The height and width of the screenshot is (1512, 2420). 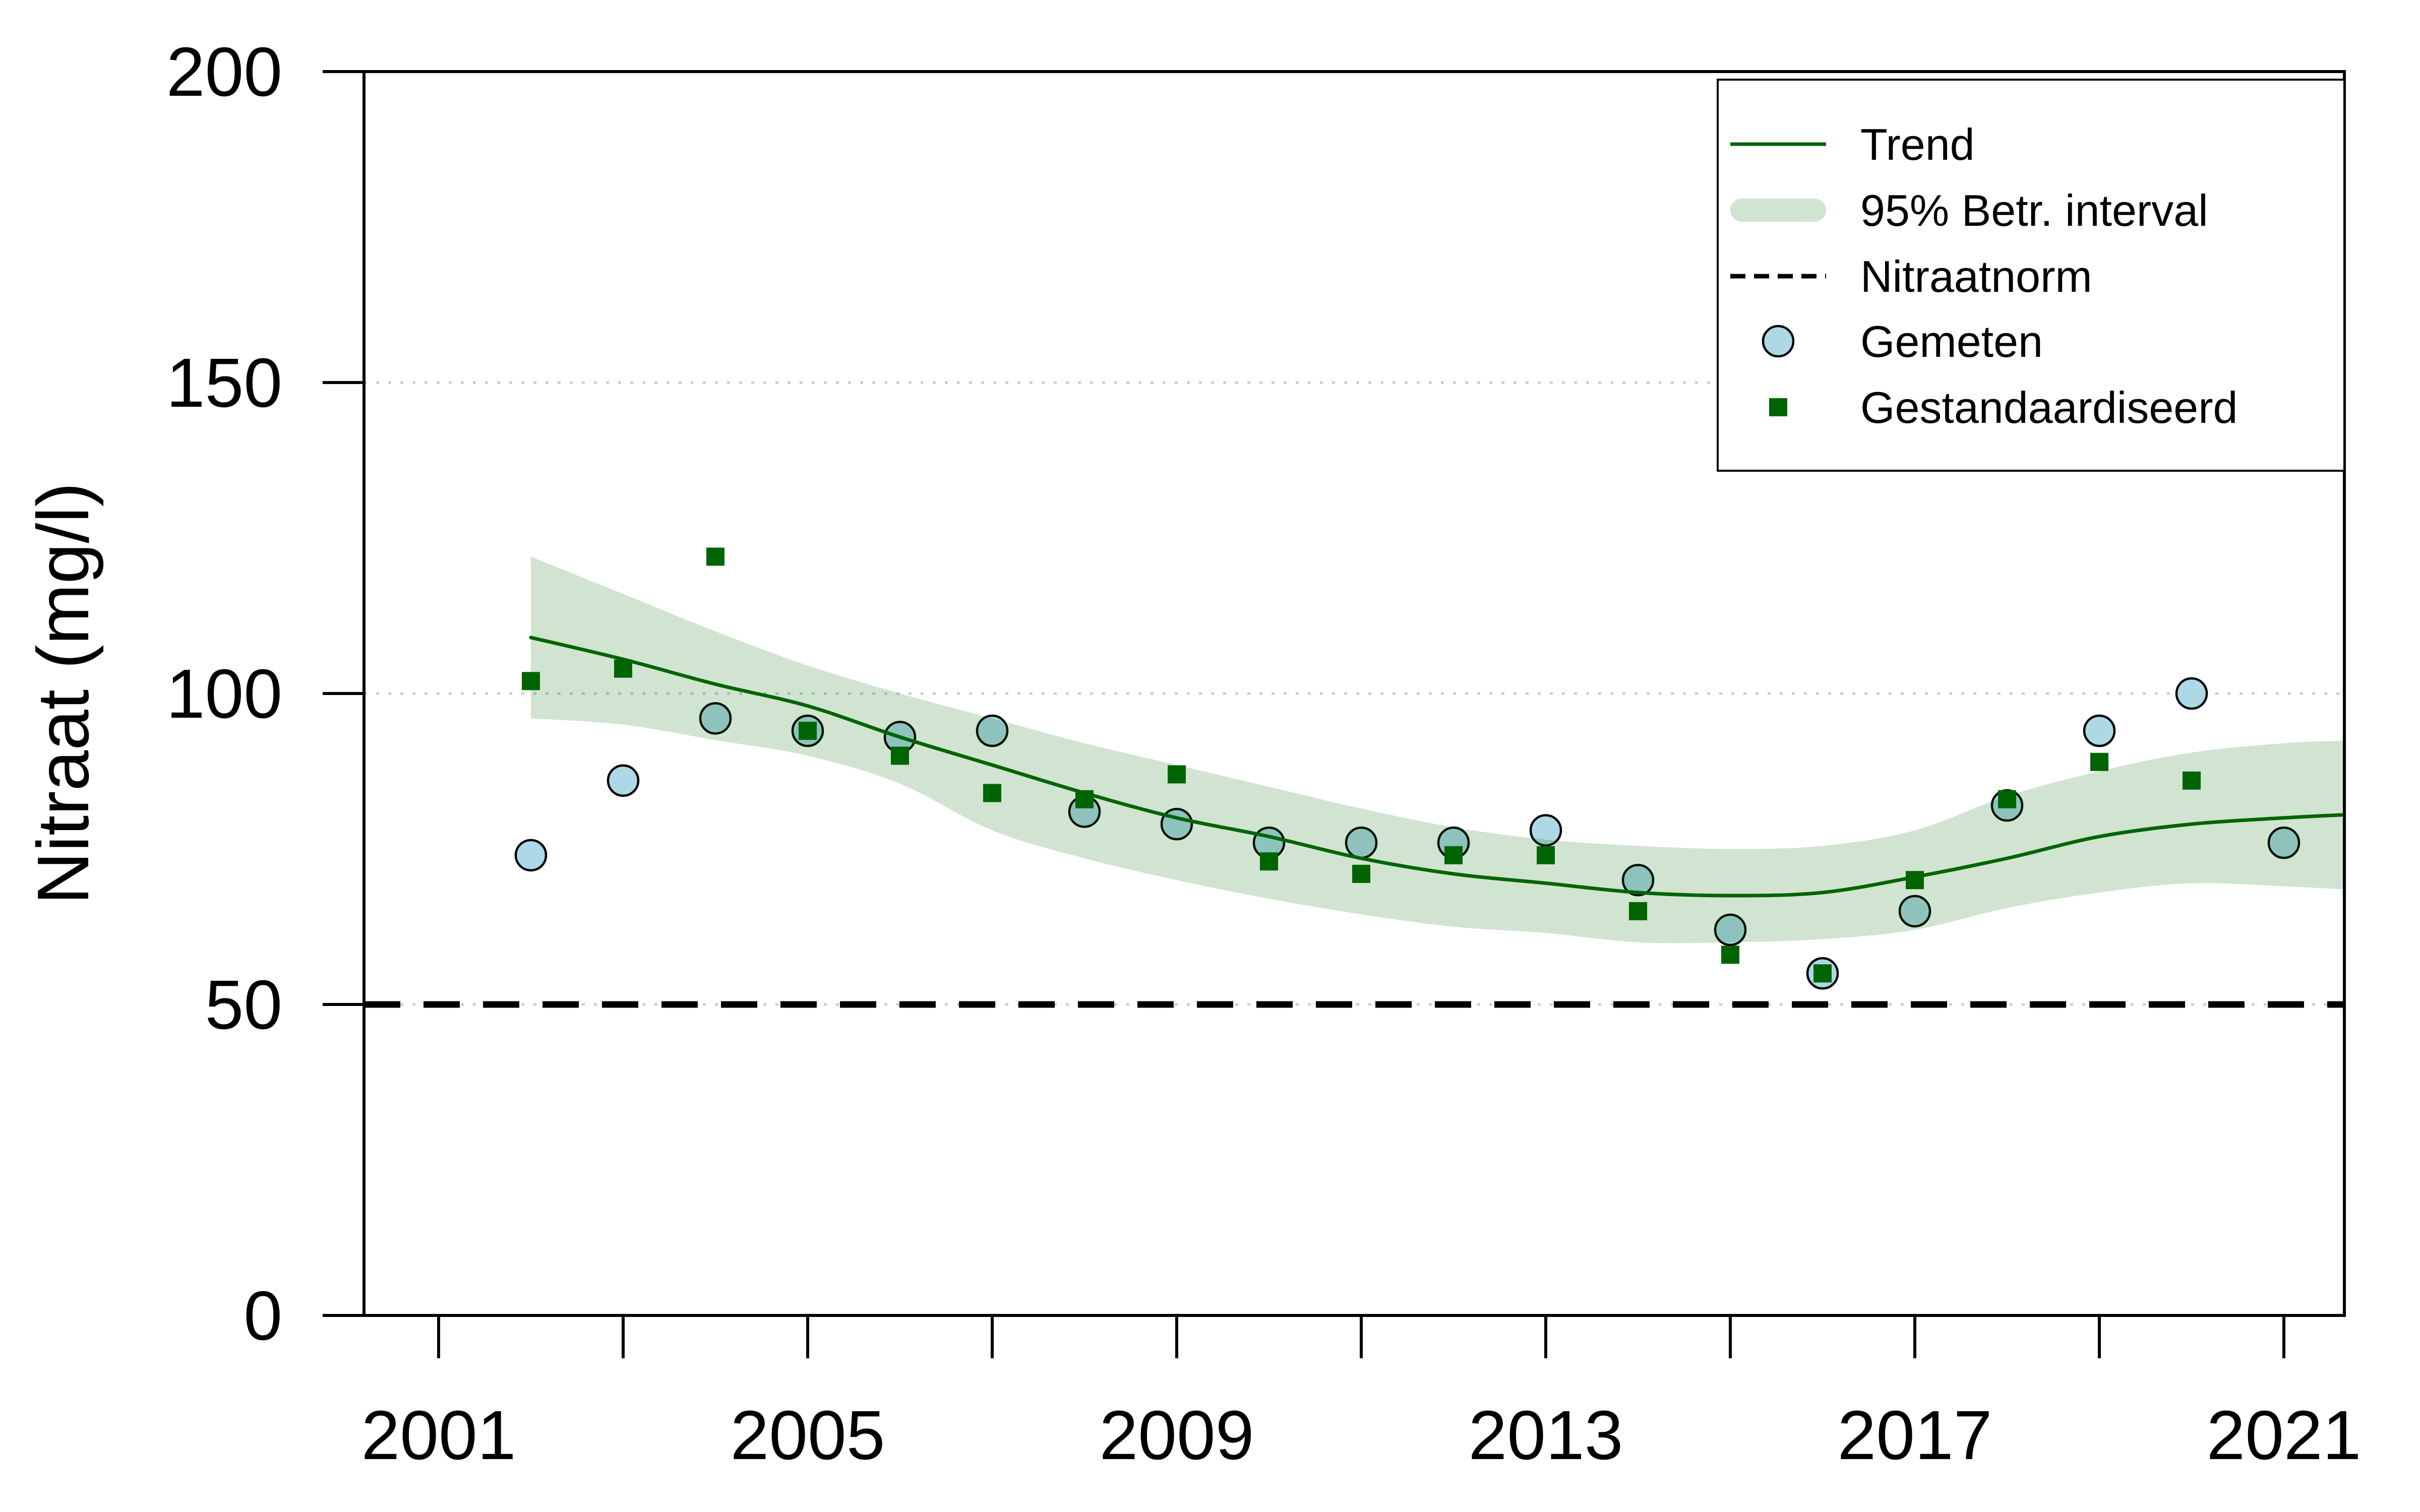 I want to click on y-tick-label-50: 50, so click(x=244, y=1005).